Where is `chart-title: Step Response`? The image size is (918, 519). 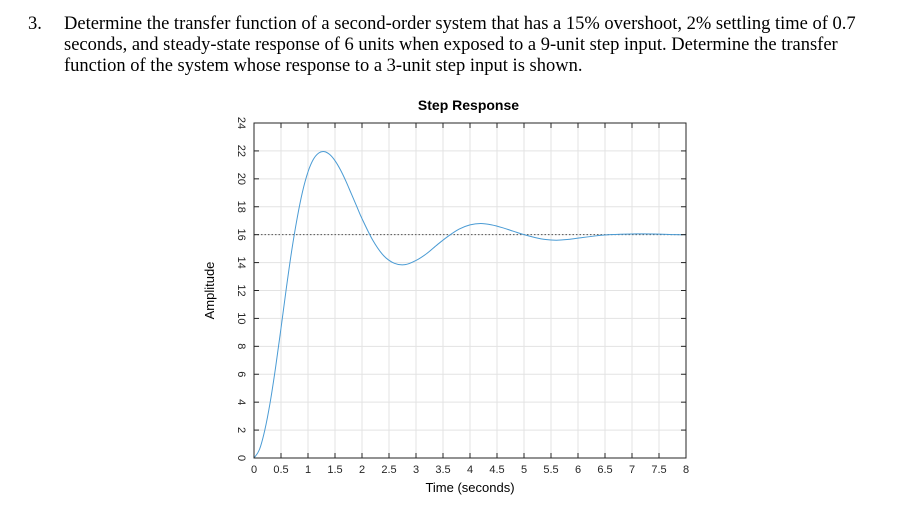
chart-title: Step Response is located at coordinates (468, 105).